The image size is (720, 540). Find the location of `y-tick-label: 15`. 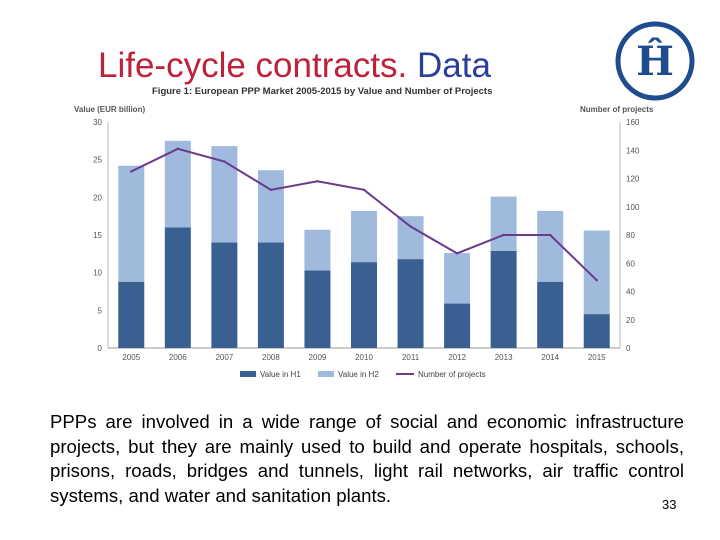

y-tick-label: 15 is located at coordinates (97, 235).